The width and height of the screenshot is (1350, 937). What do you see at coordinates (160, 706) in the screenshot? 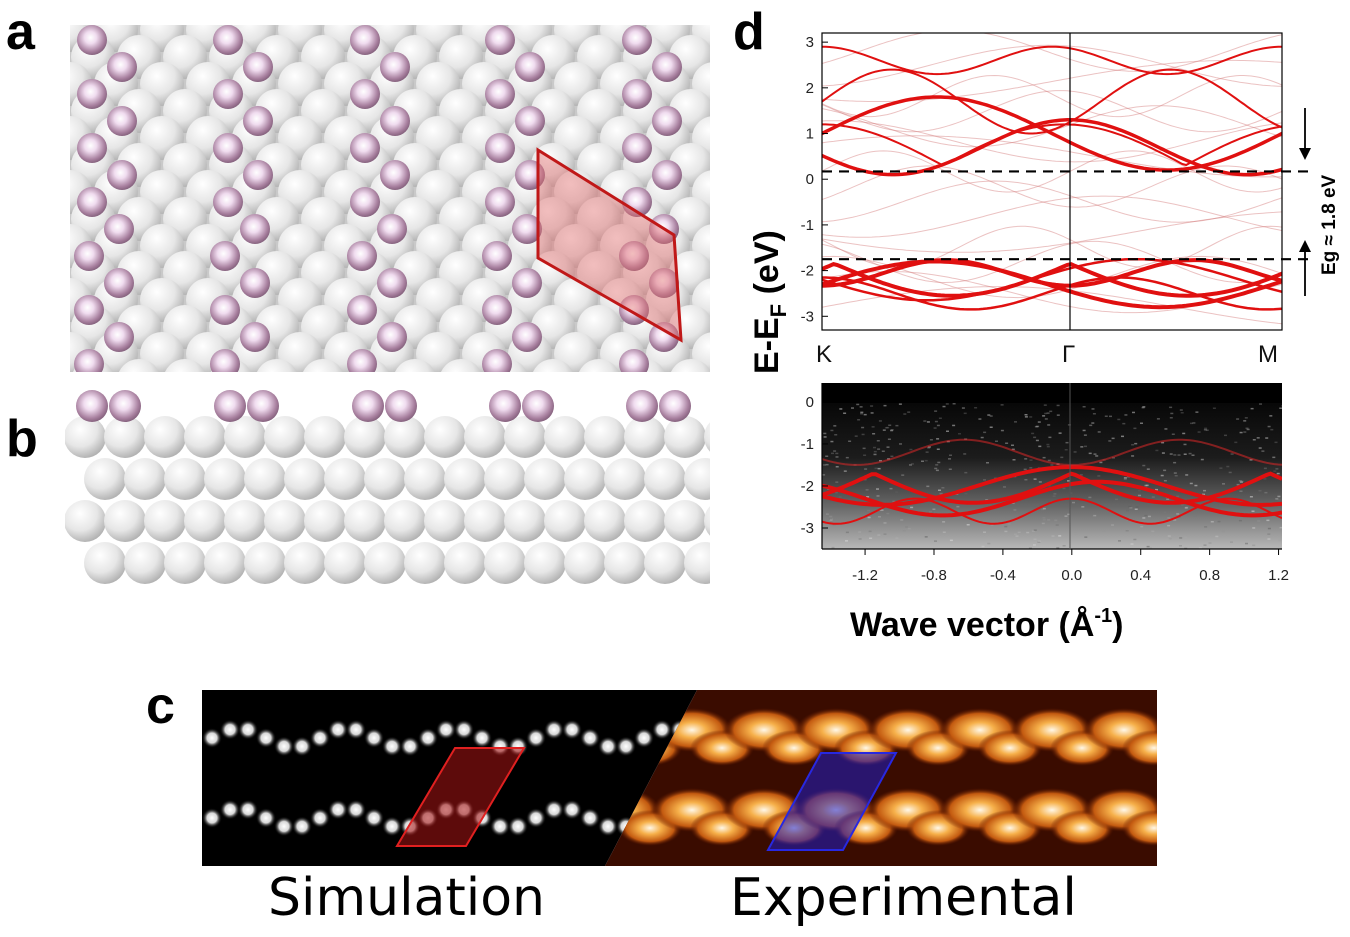
I see `panel-label-c: c` at bounding box center [160, 706].